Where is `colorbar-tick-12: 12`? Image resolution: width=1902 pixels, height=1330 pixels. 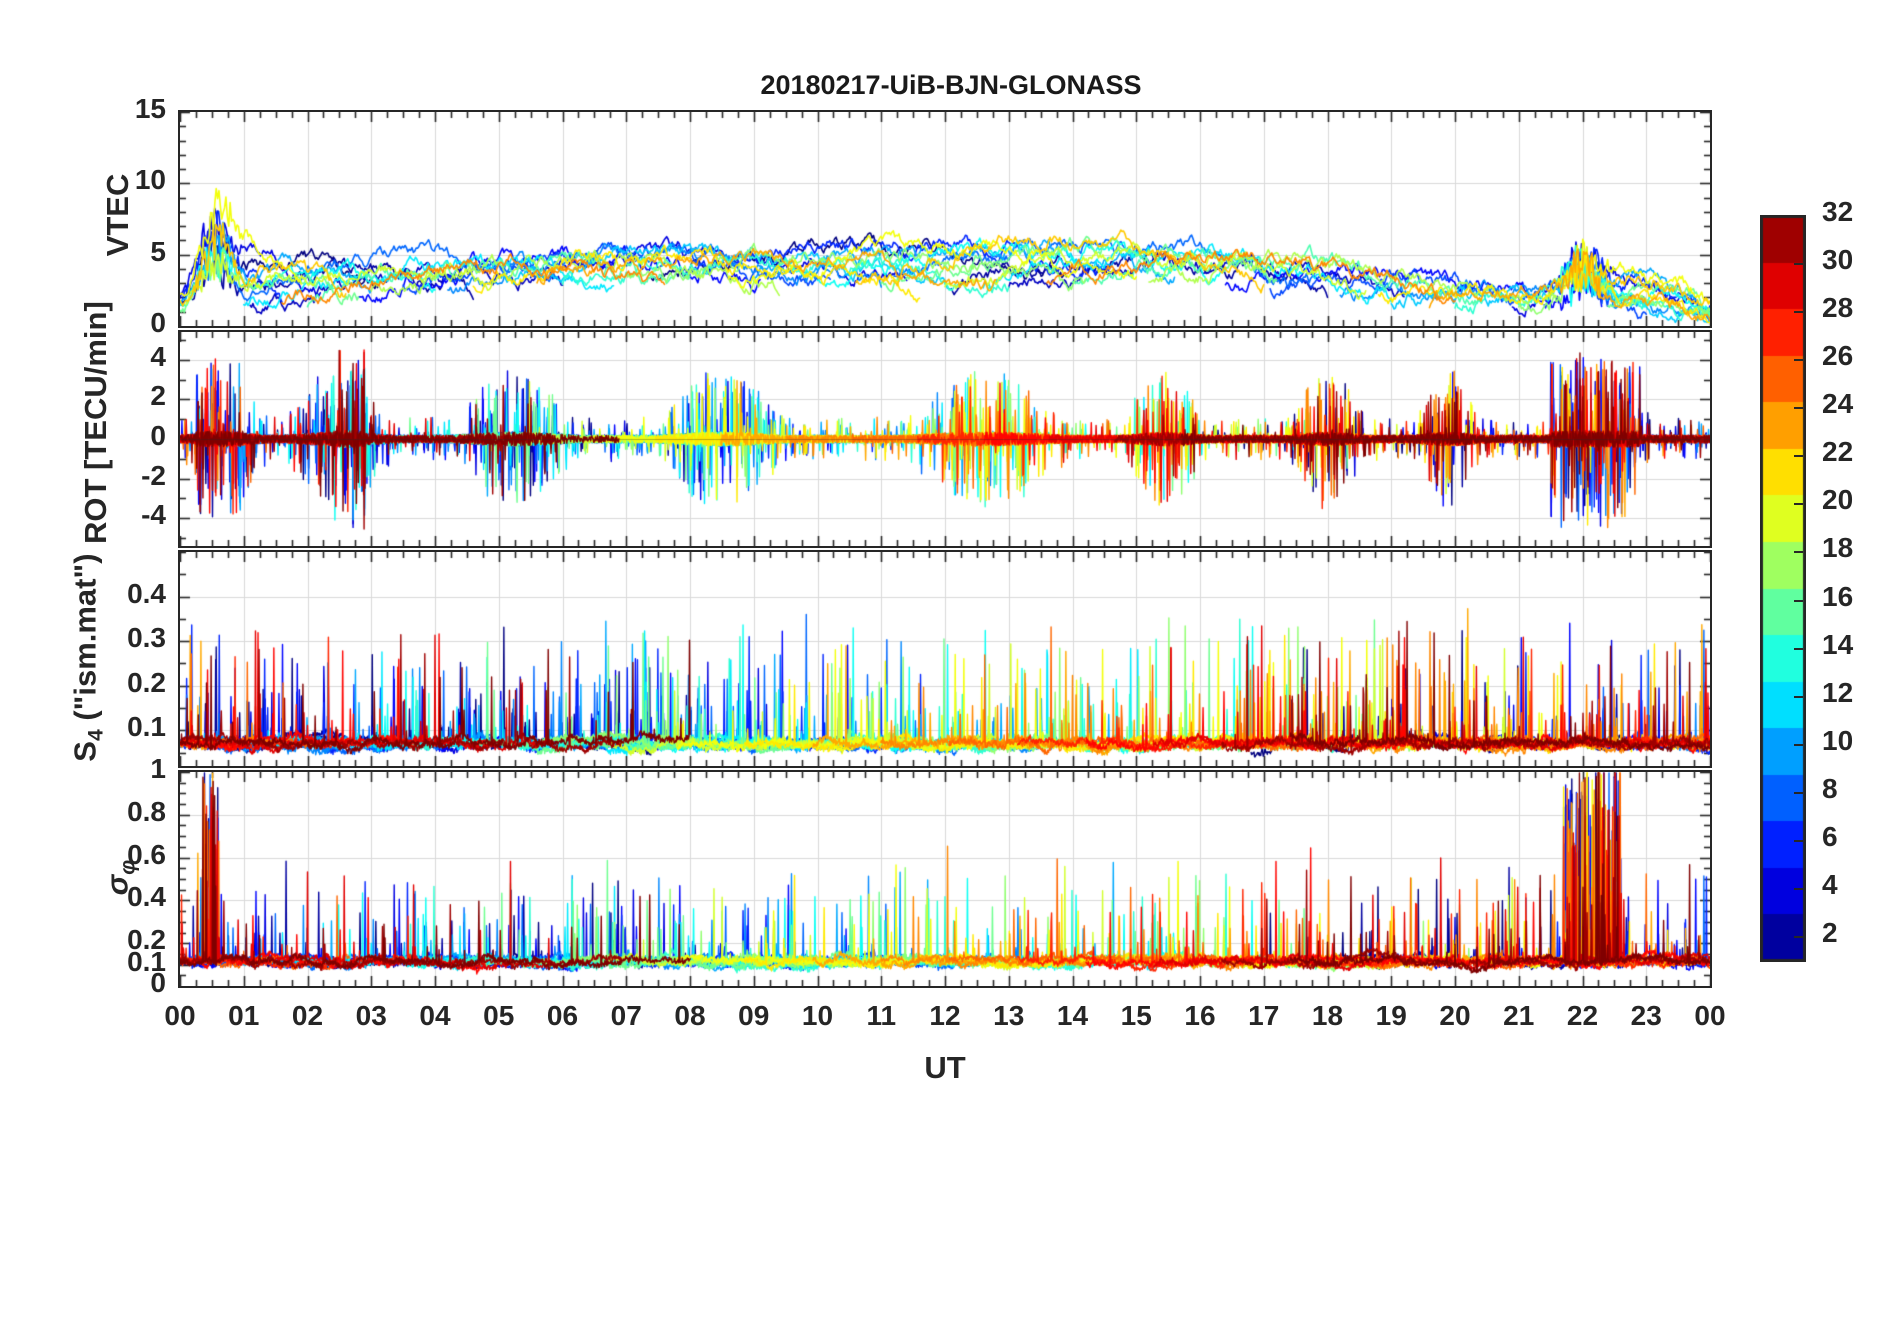 colorbar-tick-12: 12 is located at coordinates (1838, 692).